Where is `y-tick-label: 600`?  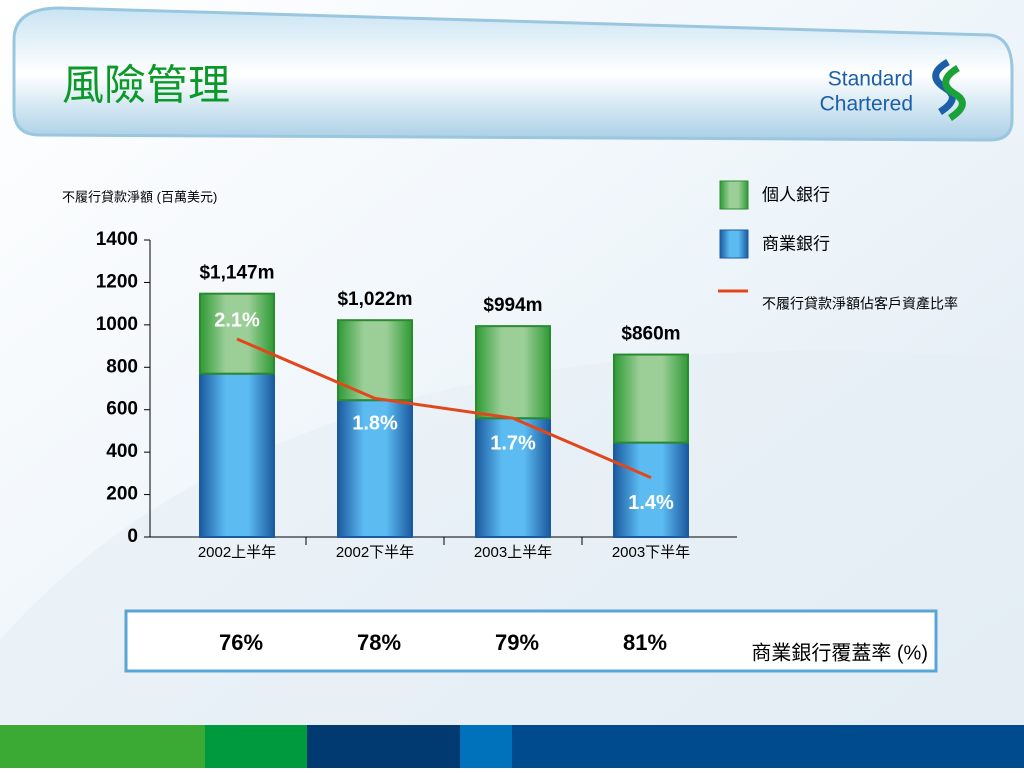
y-tick-label: 600 is located at coordinates (122, 409).